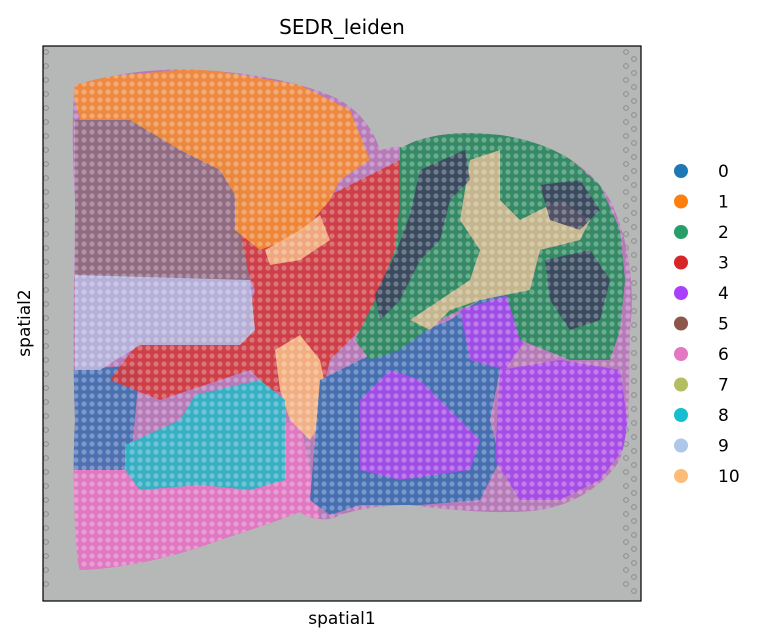 This screenshot has width=768, height=644. What do you see at coordinates (25, 322) in the screenshot?
I see `y-axis-label: spatial2` at bounding box center [25, 322].